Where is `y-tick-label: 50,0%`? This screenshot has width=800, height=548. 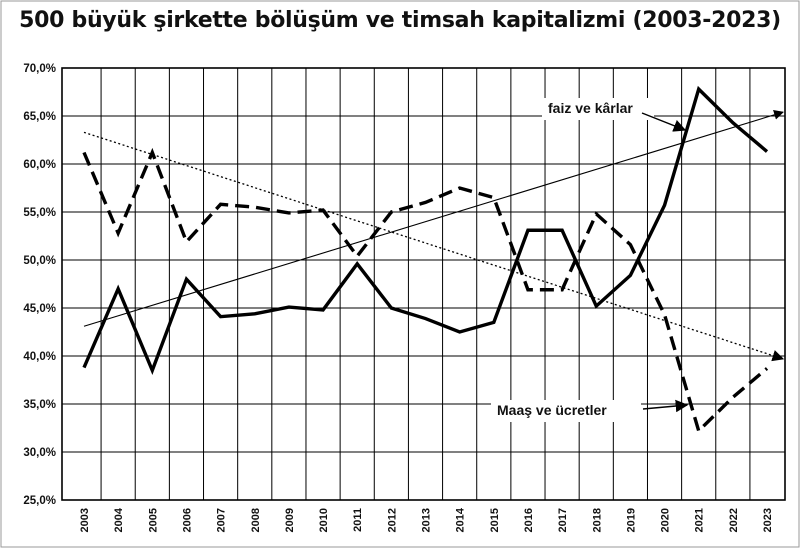
y-tick-label: 50,0% is located at coordinates (39, 261).